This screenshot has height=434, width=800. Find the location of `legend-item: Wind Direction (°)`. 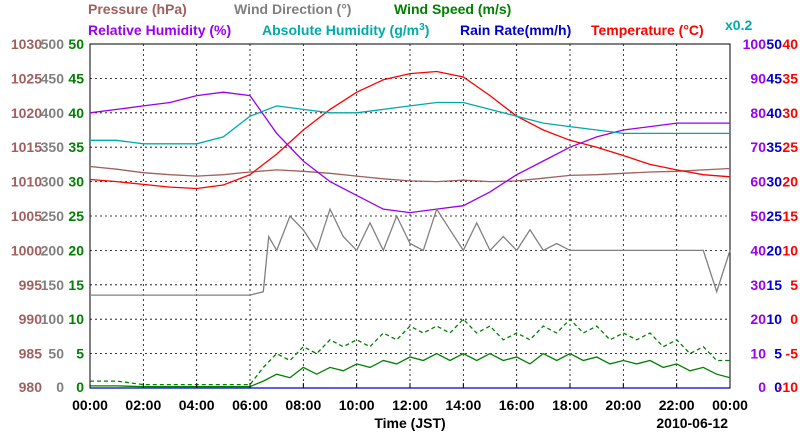

legend-item: Wind Direction (°) is located at coordinates (292, 9).